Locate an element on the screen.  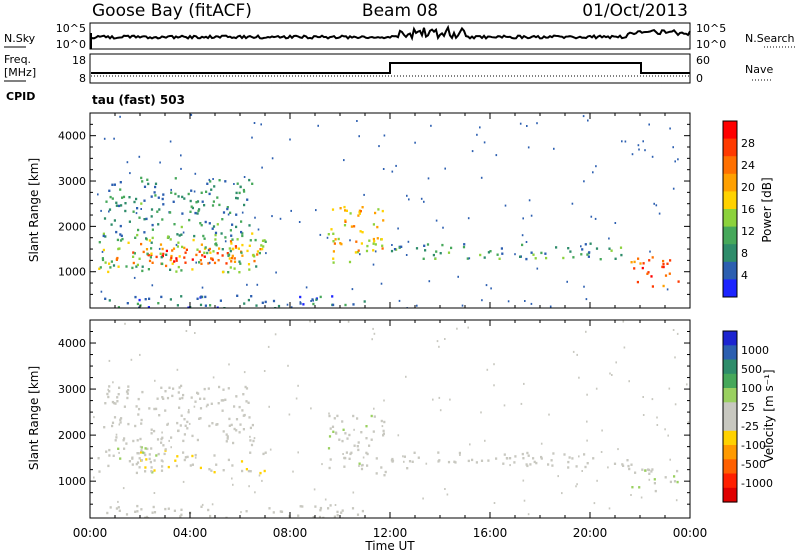
power-ylabel: Slant Range [km] is located at coordinates (34, 210).